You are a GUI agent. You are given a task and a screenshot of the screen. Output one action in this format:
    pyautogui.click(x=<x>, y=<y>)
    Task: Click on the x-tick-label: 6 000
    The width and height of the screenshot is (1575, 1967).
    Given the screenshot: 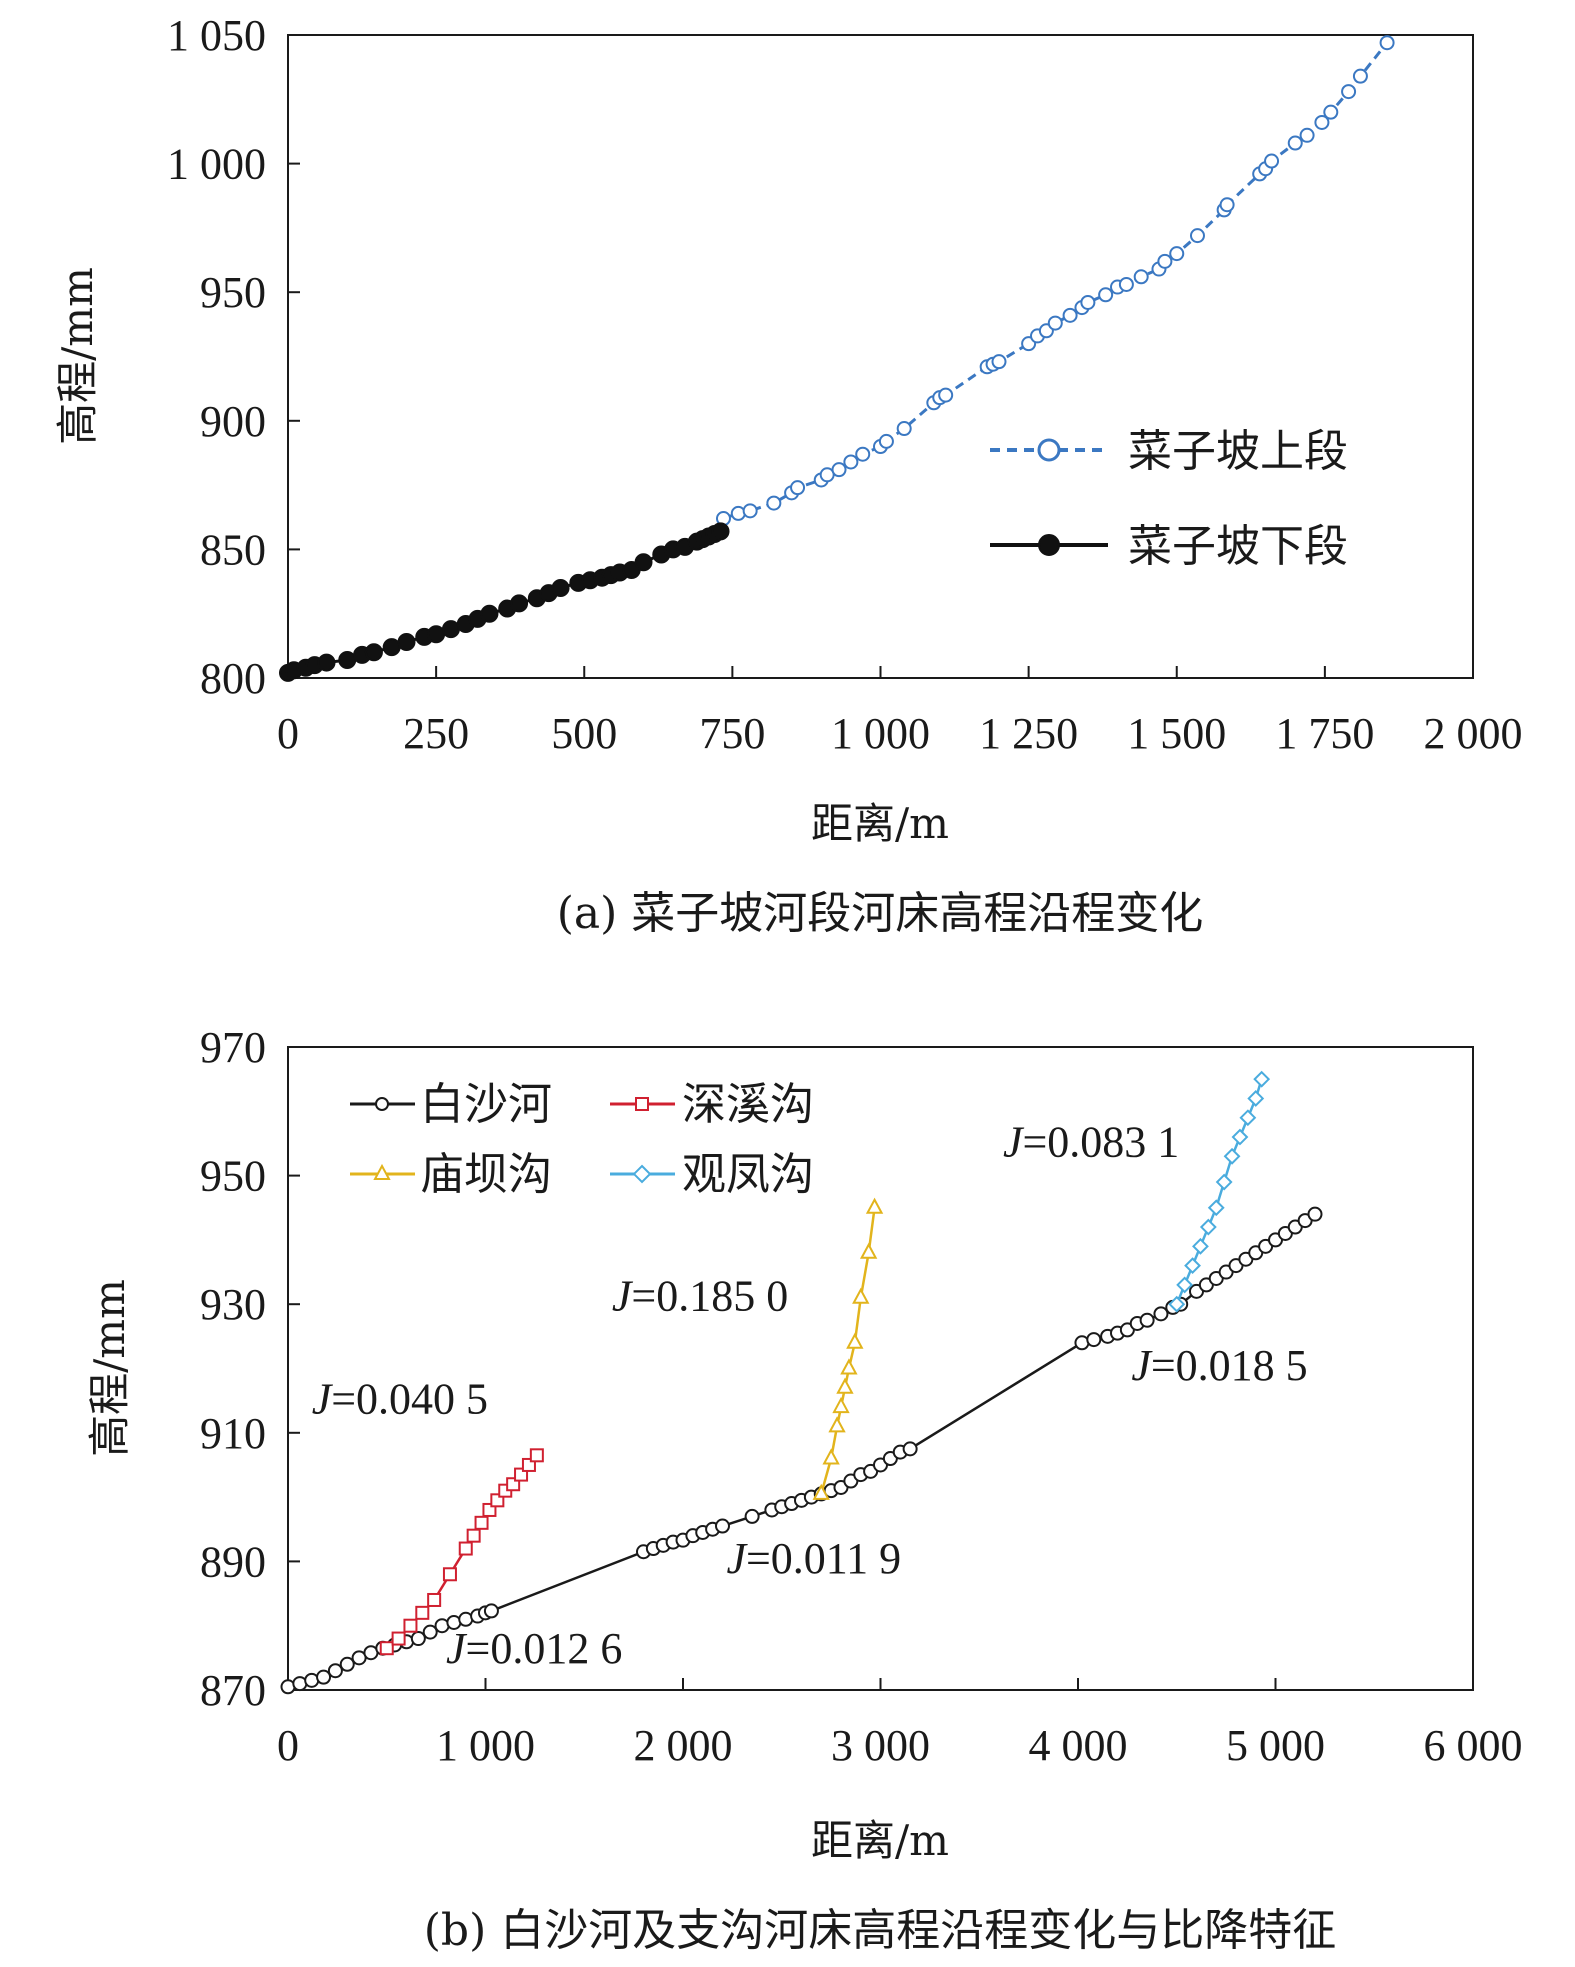 What is the action you would take?
    pyautogui.click(x=1473, y=1745)
    